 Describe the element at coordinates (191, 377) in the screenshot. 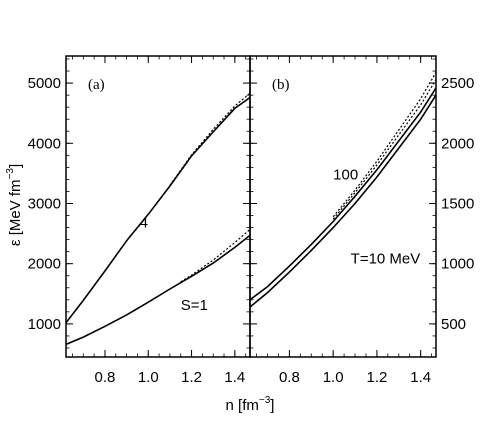

I see `panel-a-x-tick-label: 1.2` at that location.